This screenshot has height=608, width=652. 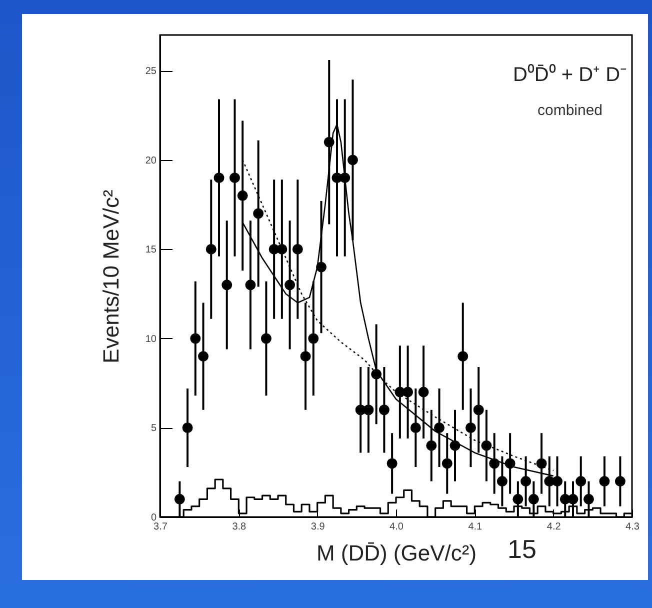 What do you see at coordinates (397, 527) in the screenshot?
I see `x-tick-label: 4.0` at bounding box center [397, 527].